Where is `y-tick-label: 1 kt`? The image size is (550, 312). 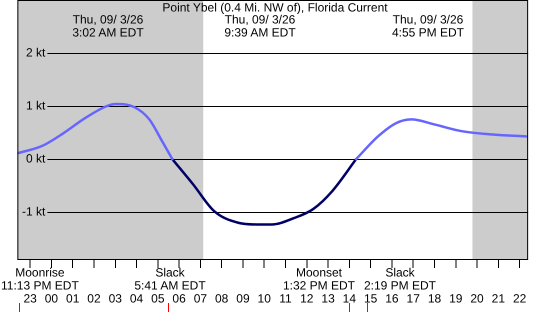 y-tick-label: 1 kt is located at coordinates (36, 105).